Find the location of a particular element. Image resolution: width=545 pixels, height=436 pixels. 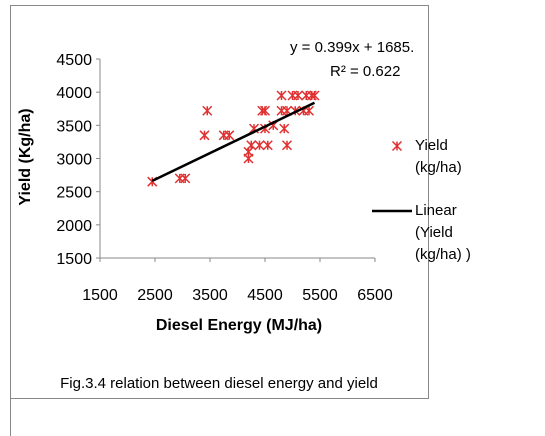

x-tick-label: 3500 is located at coordinates (210, 295).